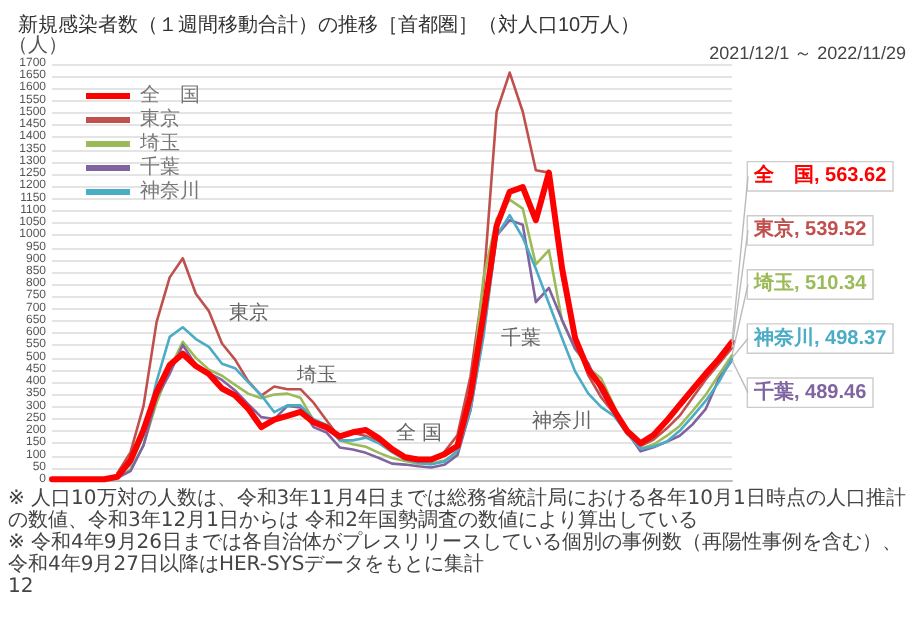  What do you see at coordinates (22, 587) in the screenshot?
I see `text: 12` at bounding box center [22, 587].